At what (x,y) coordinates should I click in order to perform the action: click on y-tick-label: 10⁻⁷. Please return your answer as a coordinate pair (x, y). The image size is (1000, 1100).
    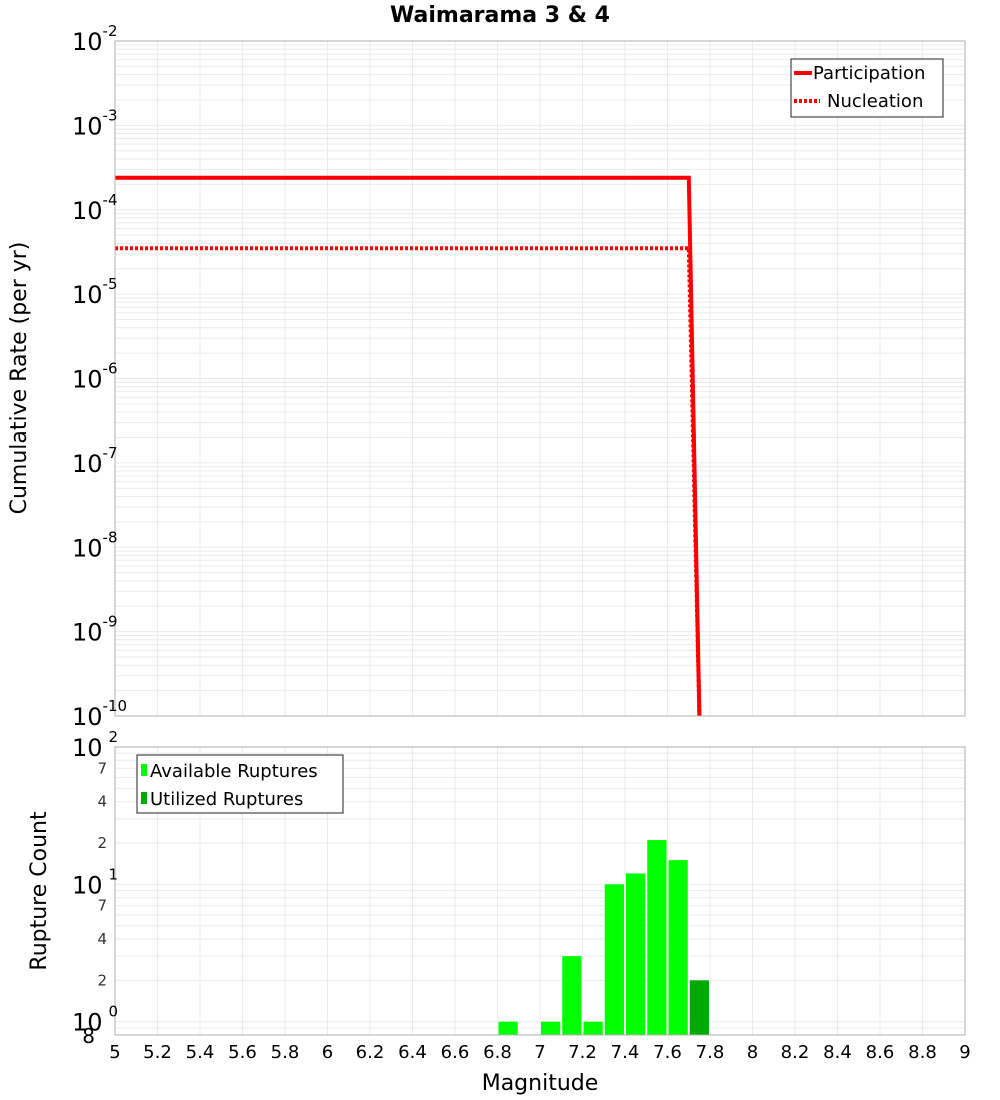
    Looking at the image, I should click on (95, 461).